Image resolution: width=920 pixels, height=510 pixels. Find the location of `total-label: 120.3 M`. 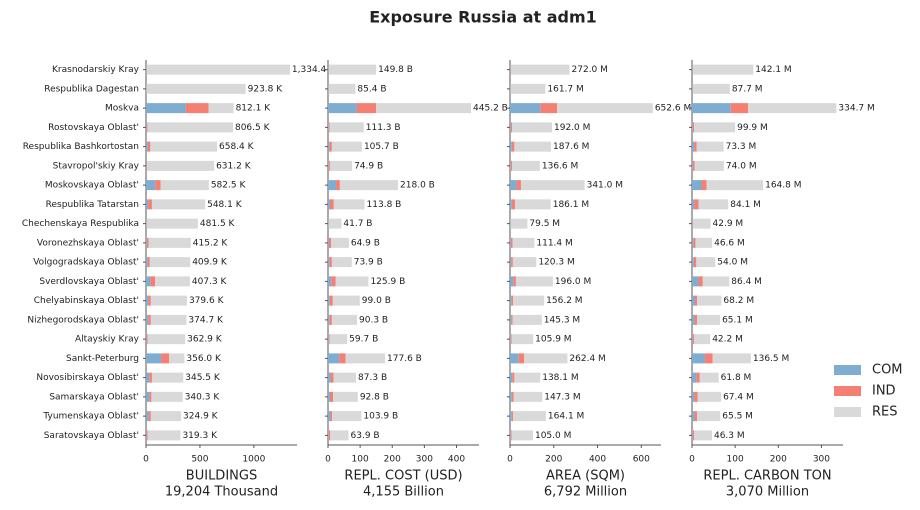

total-label: 120.3 M is located at coordinates (556, 263).